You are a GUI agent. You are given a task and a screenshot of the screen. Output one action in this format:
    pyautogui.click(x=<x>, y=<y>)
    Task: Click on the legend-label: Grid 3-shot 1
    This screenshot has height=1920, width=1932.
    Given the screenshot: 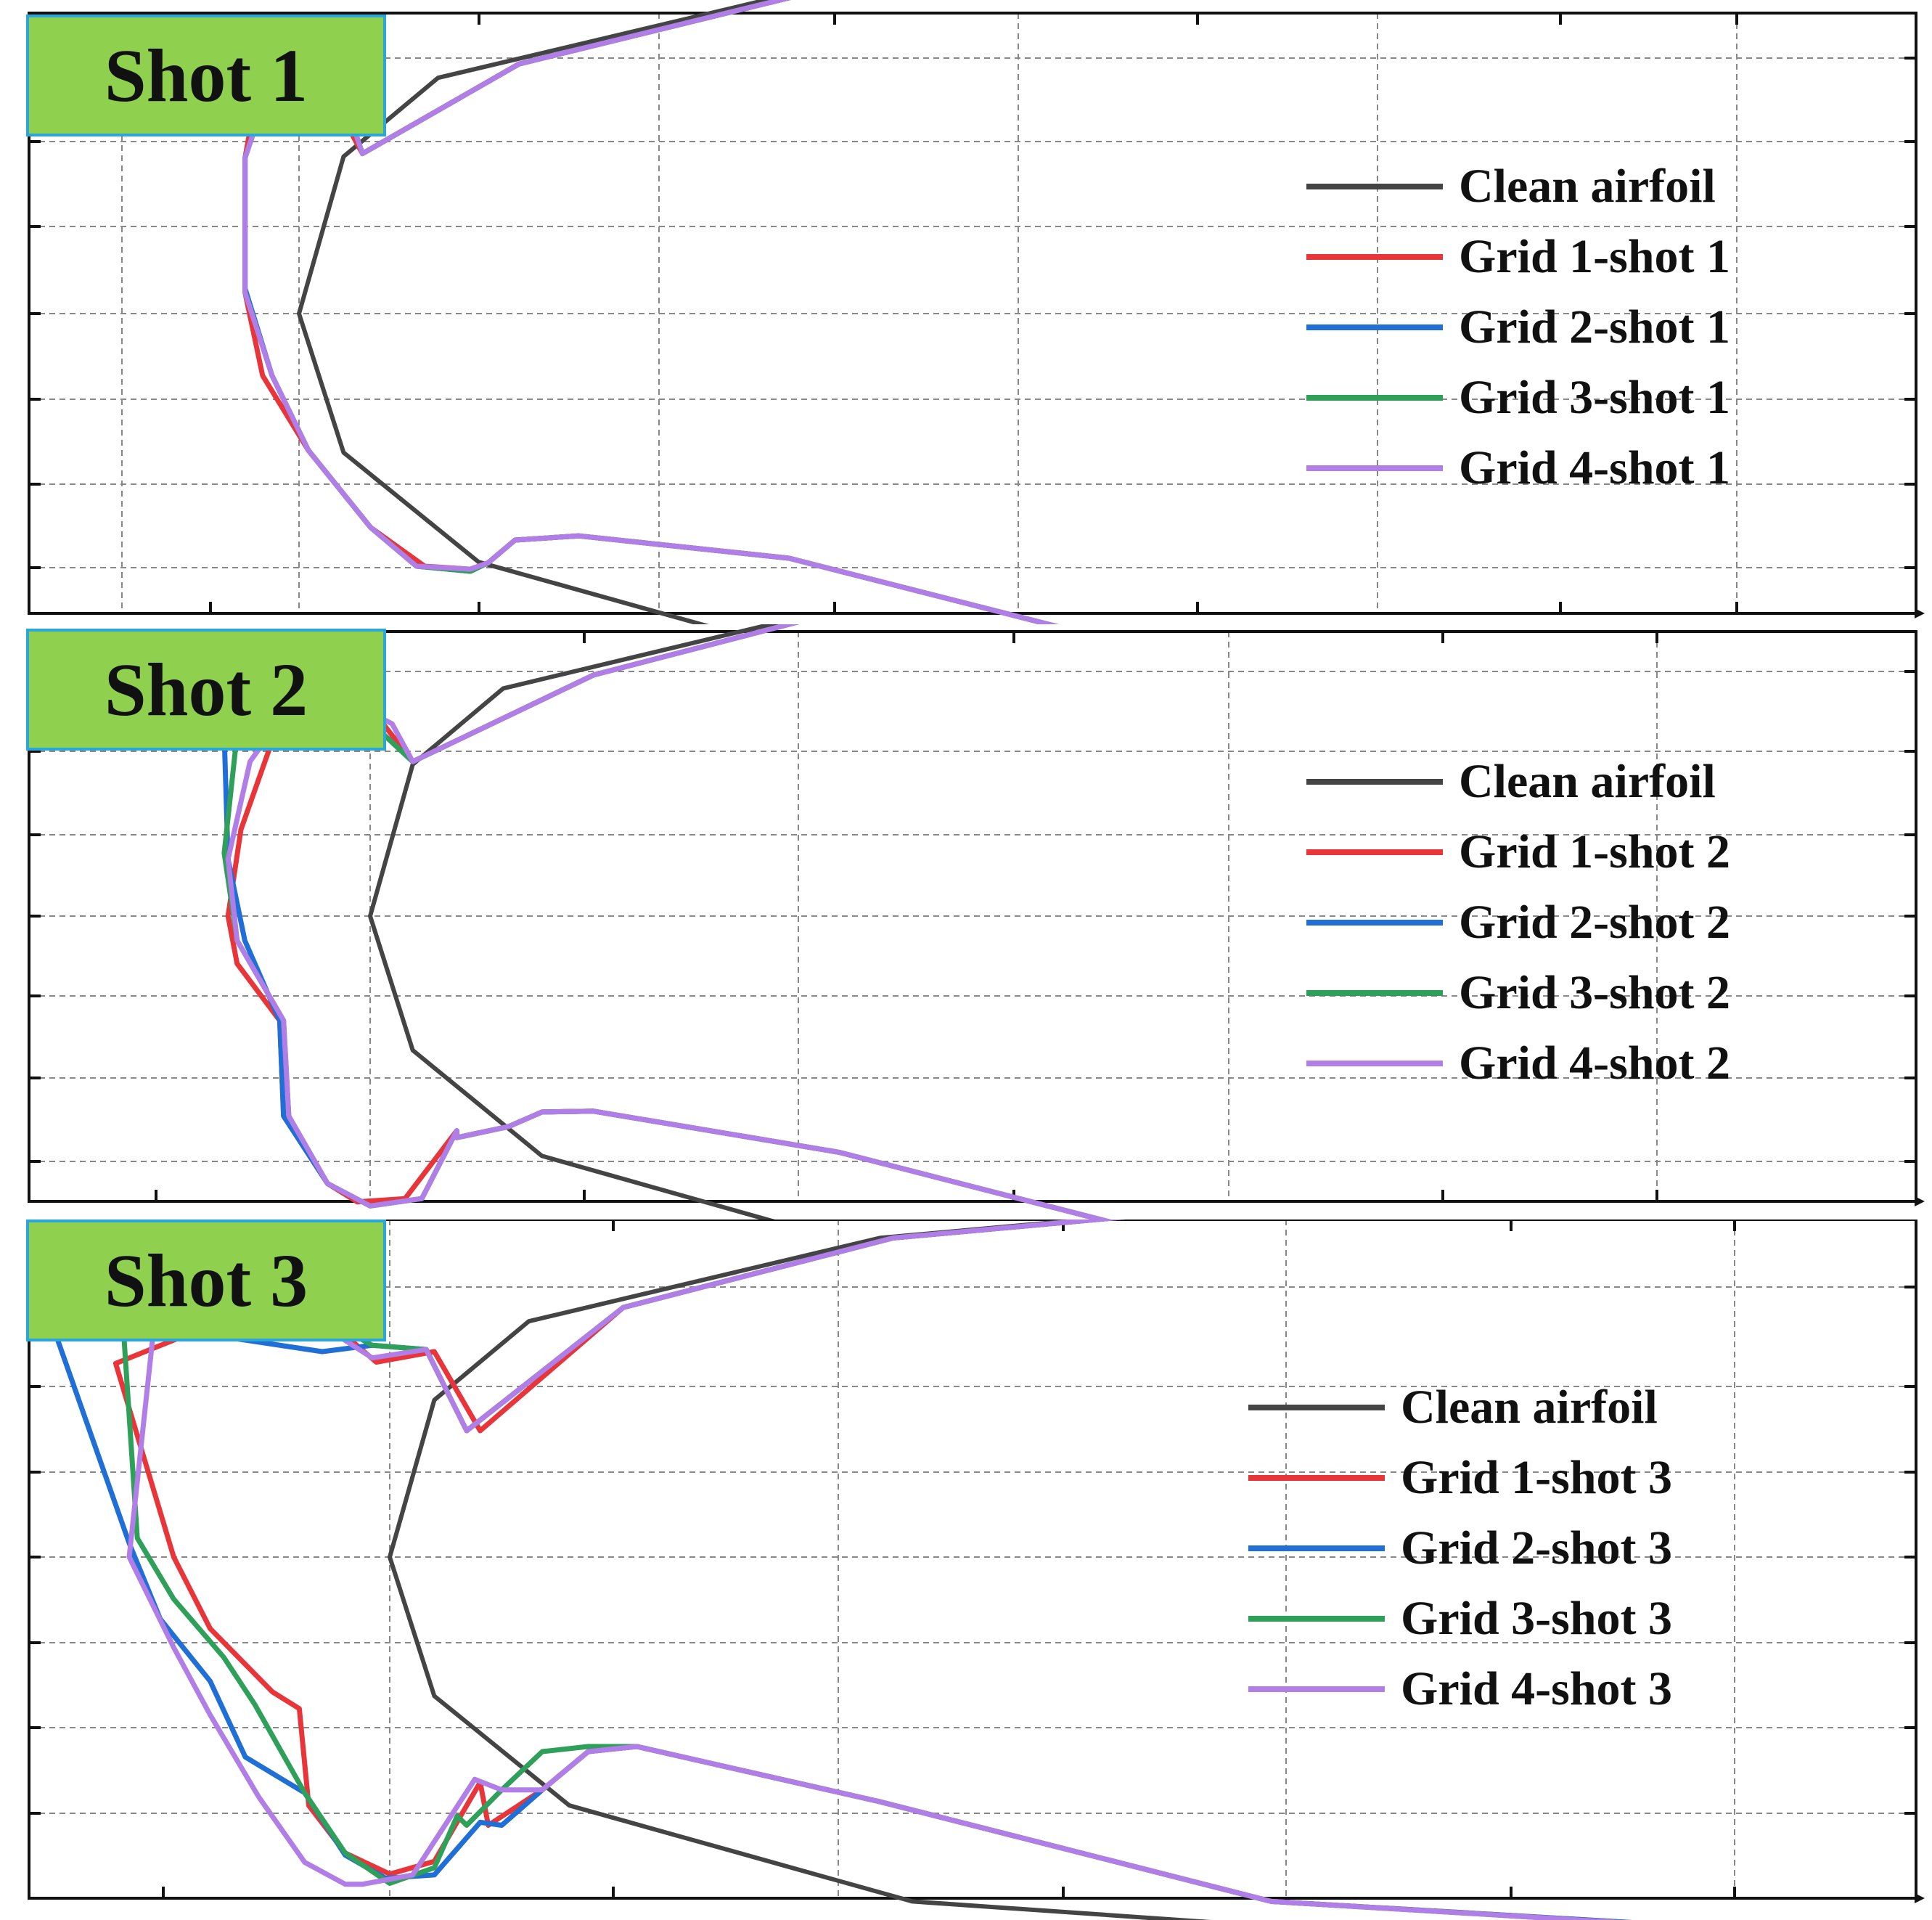 What is the action you would take?
    pyautogui.click(x=1595, y=397)
    